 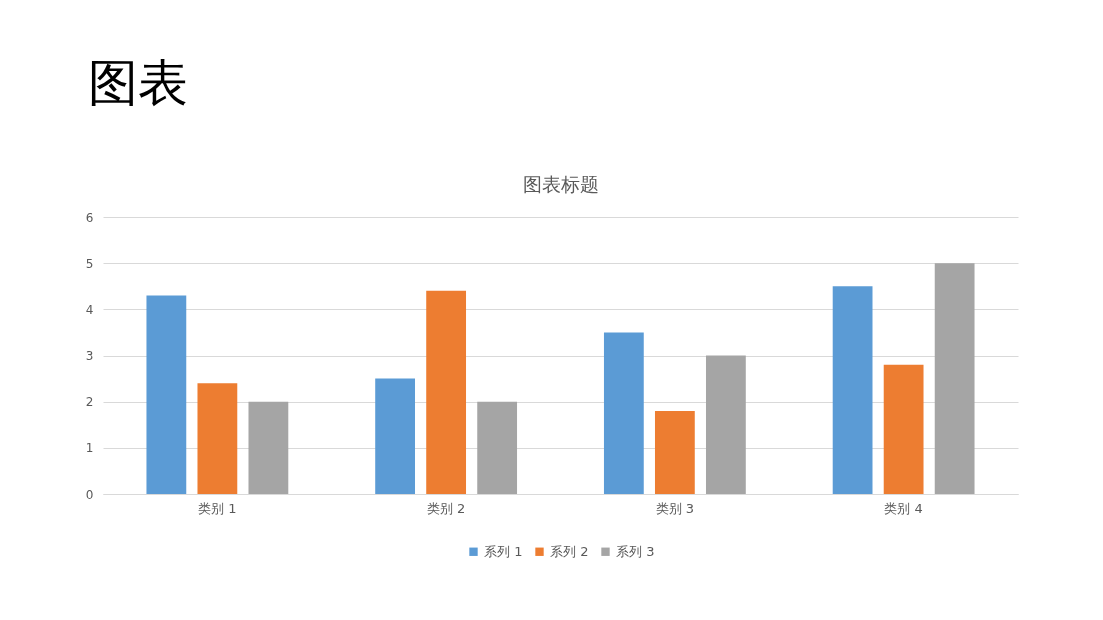 I want to click on x-tick-label: 类别 4, so click(x=903, y=508).